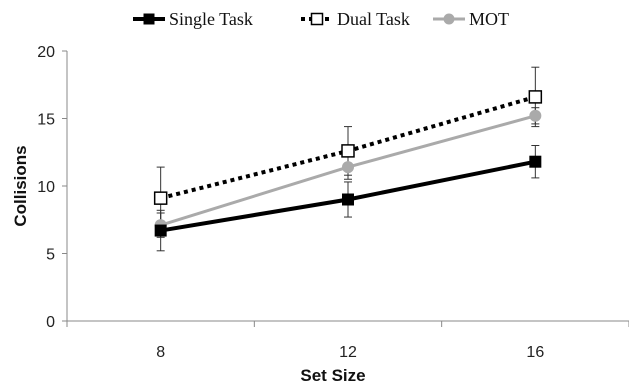 This screenshot has width=629, height=385. I want to click on x-axis-title: Set Size, so click(332, 375).